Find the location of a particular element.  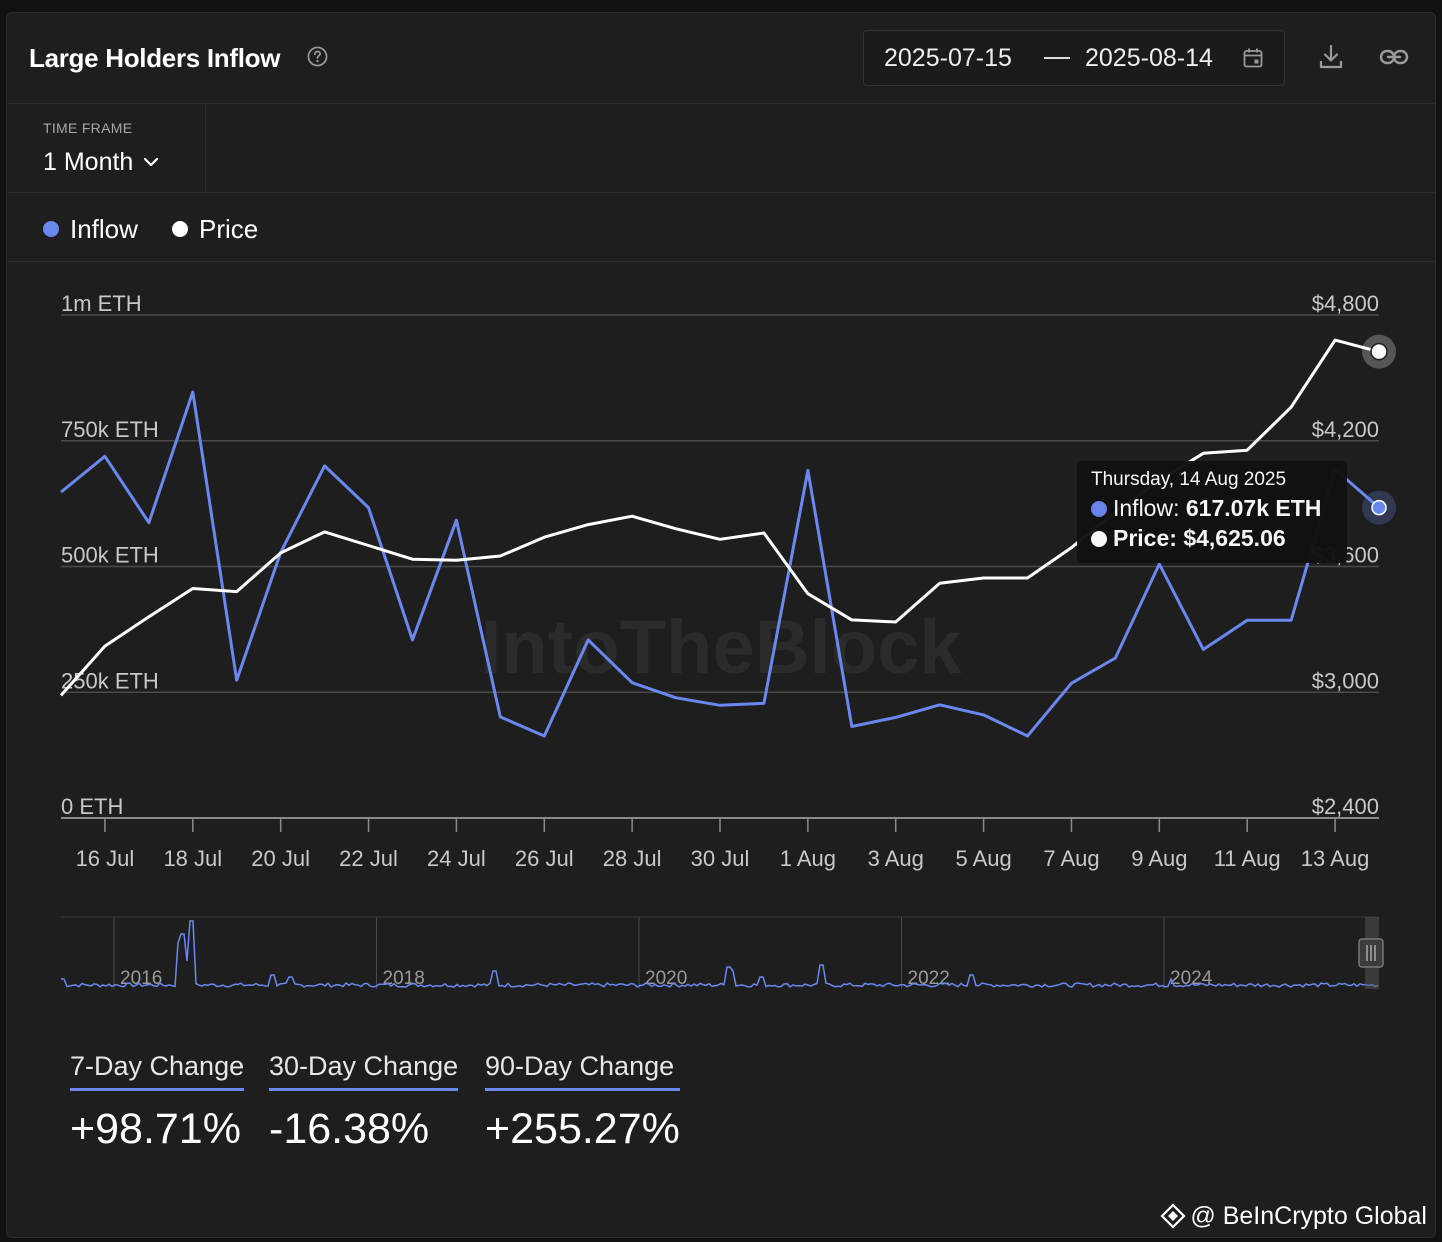

link-icon is located at coordinates (1394, 57).